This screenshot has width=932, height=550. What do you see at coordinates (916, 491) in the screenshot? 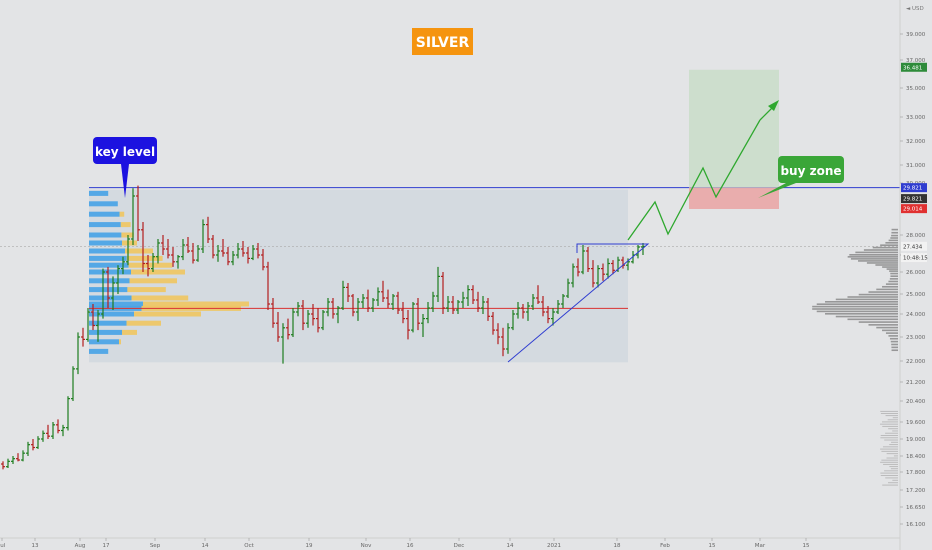
I see `price-axis-label: 17.200` at bounding box center [916, 491].